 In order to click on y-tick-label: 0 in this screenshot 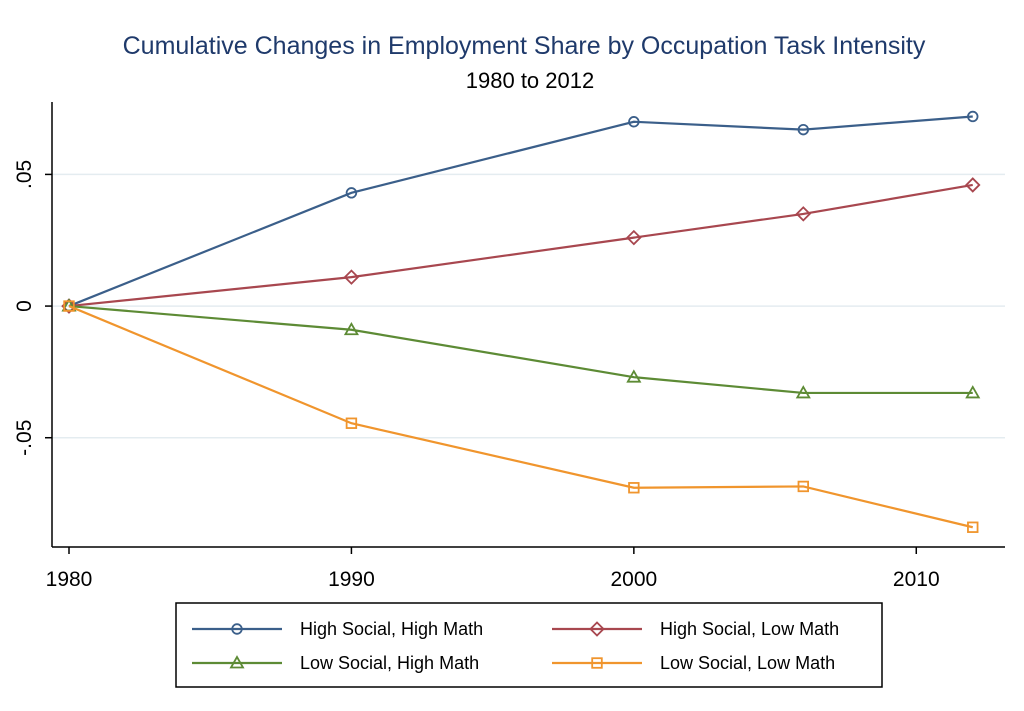, I will do `click(24, 306)`.